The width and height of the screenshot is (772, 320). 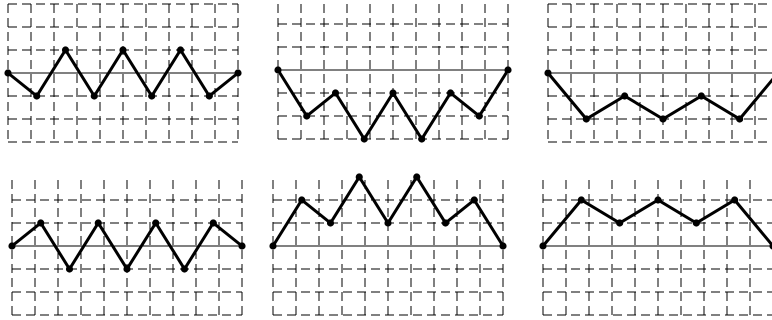 I want to click on panel-a, so click(x=123, y=73).